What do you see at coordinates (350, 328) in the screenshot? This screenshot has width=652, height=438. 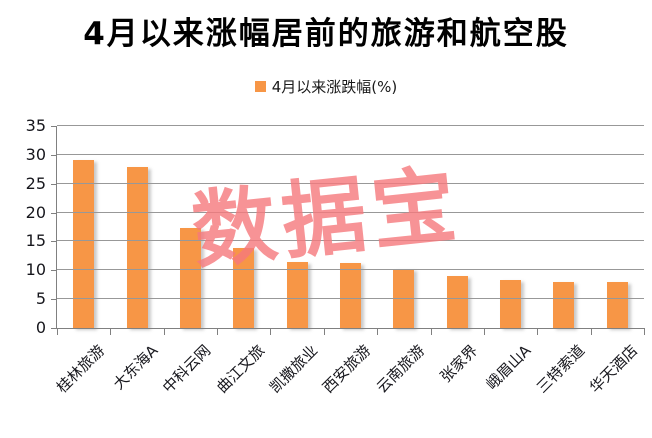 I see `x-axis-line` at bounding box center [350, 328].